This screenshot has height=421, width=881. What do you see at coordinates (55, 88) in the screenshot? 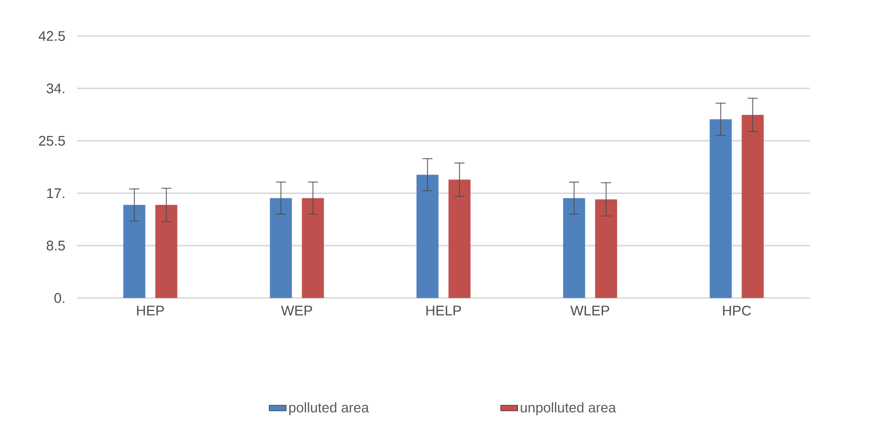
I see `y-tick-label: 34.` at bounding box center [55, 88].